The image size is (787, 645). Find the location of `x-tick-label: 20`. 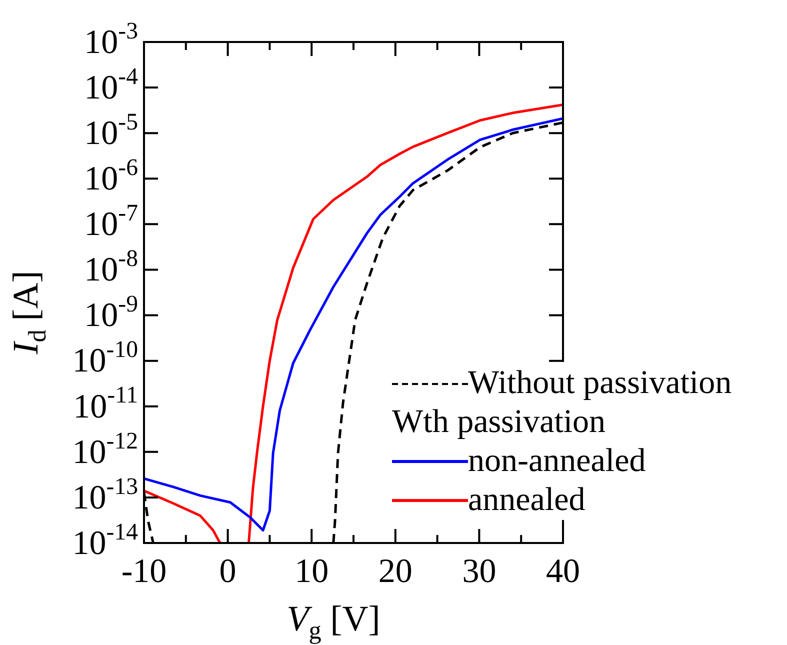

x-tick-label: 20 is located at coordinates (395, 571).